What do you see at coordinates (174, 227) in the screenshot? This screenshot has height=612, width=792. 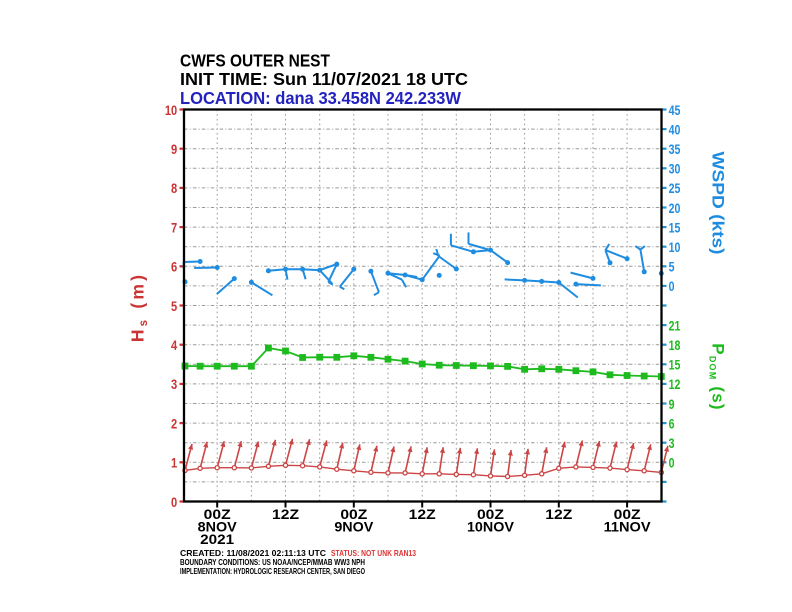 I see `svg-text: 7` at bounding box center [174, 227].